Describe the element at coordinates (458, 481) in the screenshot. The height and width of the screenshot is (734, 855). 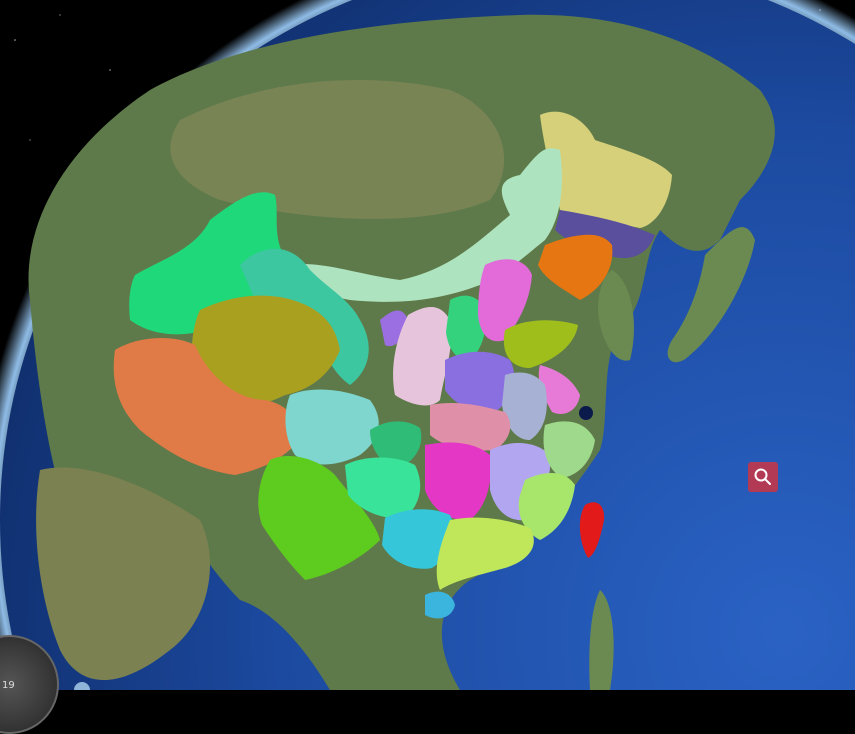
I see `province-hunan` at that location.